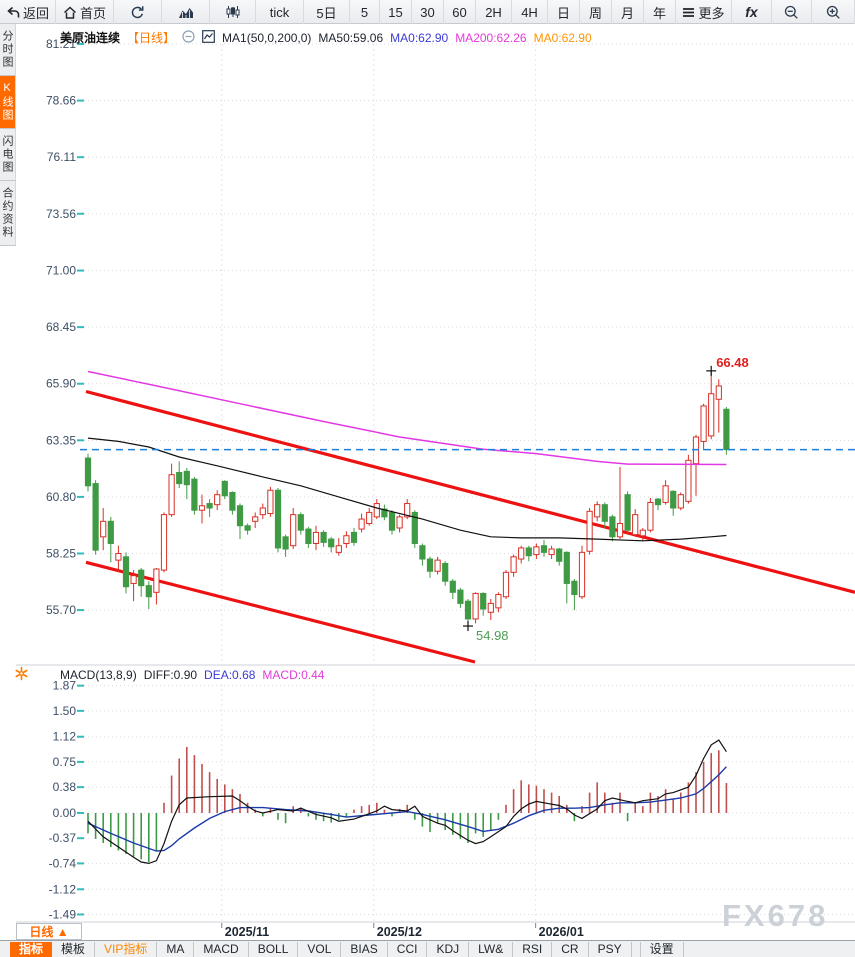 This screenshot has width=855, height=957. What do you see at coordinates (8, 50) in the screenshot?
I see `sidebar-item-time-chart: 分时图` at bounding box center [8, 50].